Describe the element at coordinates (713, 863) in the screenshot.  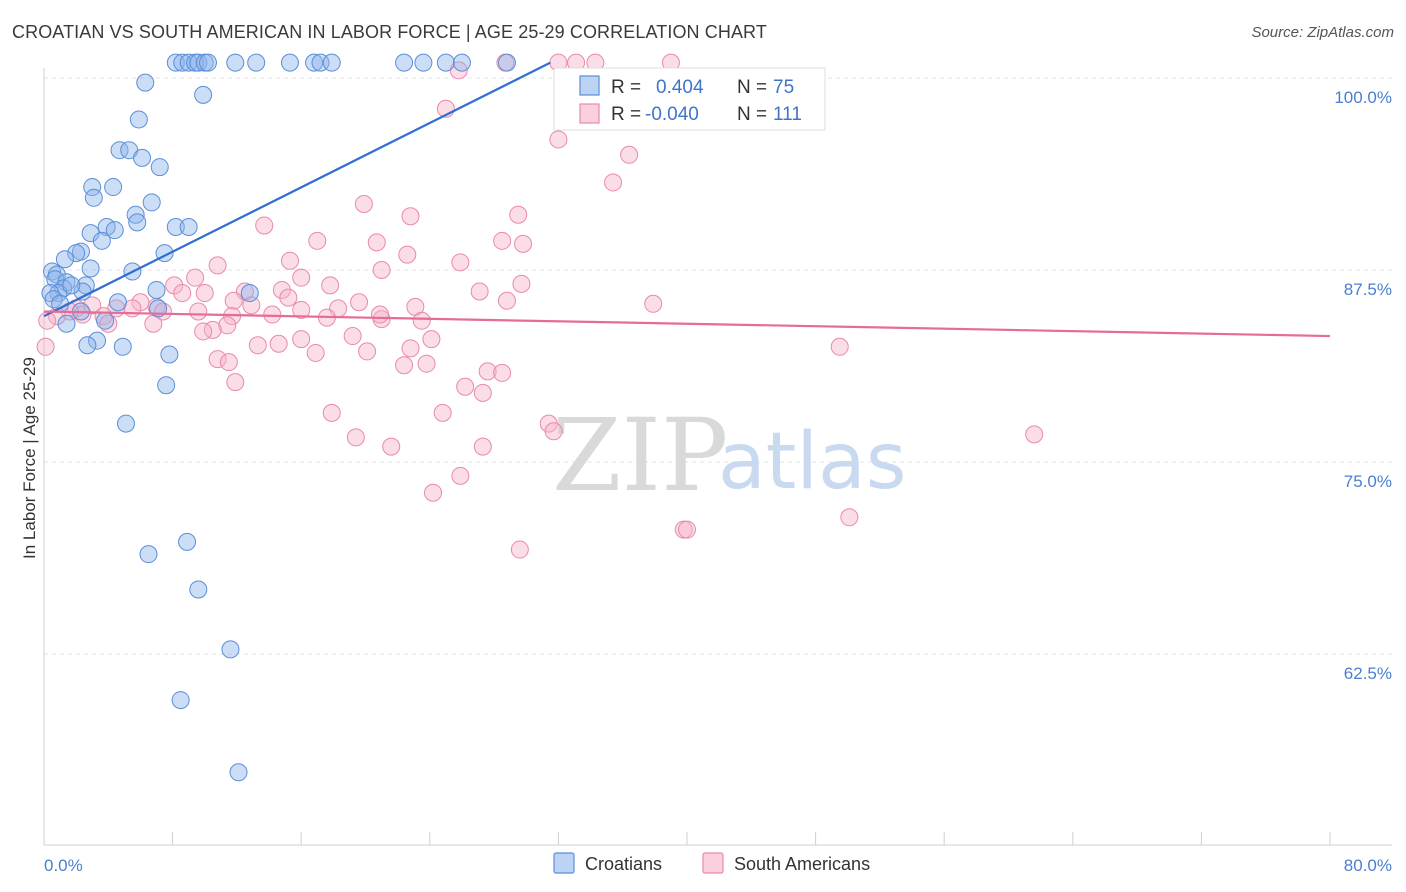
I see `legend-swatch-south-americans` at that location.